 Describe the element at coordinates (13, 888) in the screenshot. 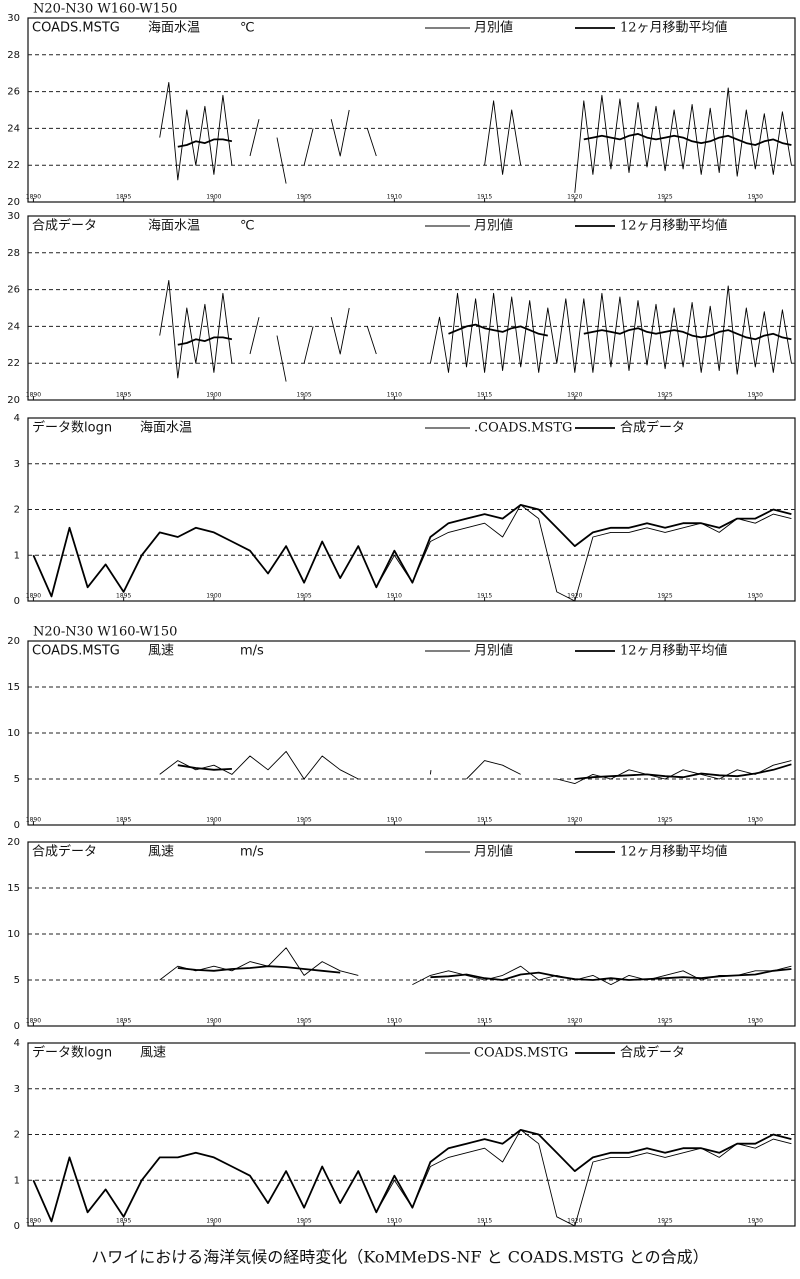

I see `y-tick-label: 15` at that location.